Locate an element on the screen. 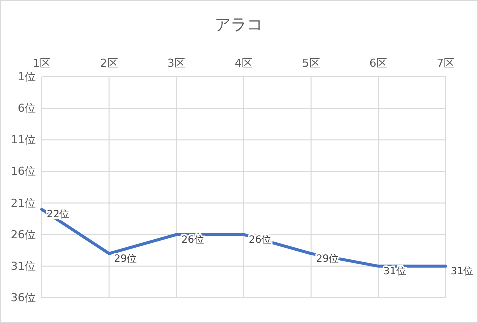 This screenshot has height=323, width=478. y-tick-label: 26位 is located at coordinates (23, 235).